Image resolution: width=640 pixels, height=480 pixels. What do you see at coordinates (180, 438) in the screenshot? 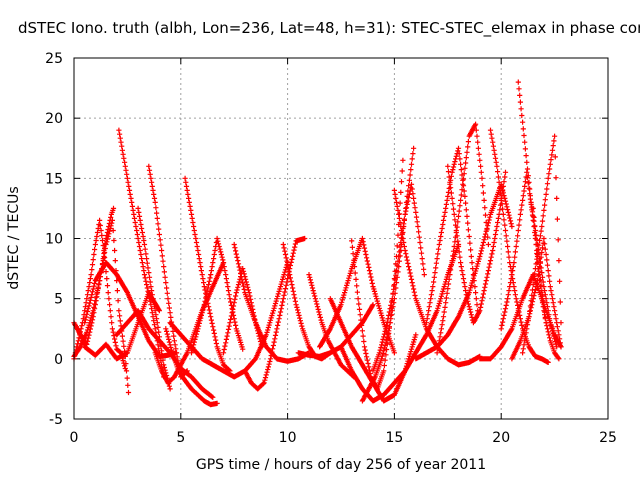
I see `x-tick-label: 5` at bounding box center [180, 438].